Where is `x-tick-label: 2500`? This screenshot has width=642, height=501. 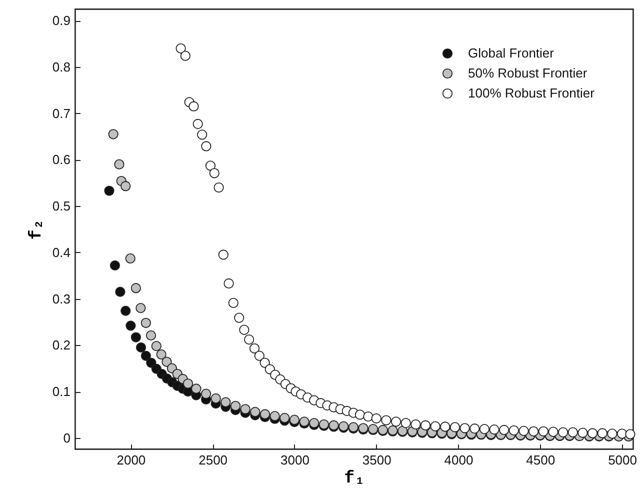
x-tick-label: 2500 is located at coordinates (213, 460).